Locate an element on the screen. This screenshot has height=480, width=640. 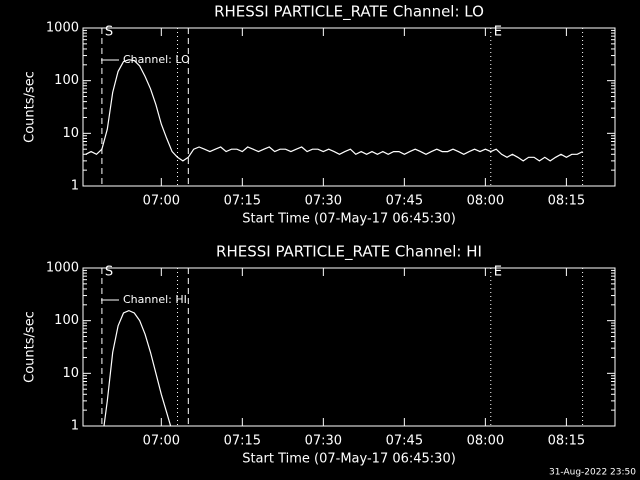
chart-title: RHESSI PARTICLE_RATE Channel: LO is located at coordinates (349, 12).